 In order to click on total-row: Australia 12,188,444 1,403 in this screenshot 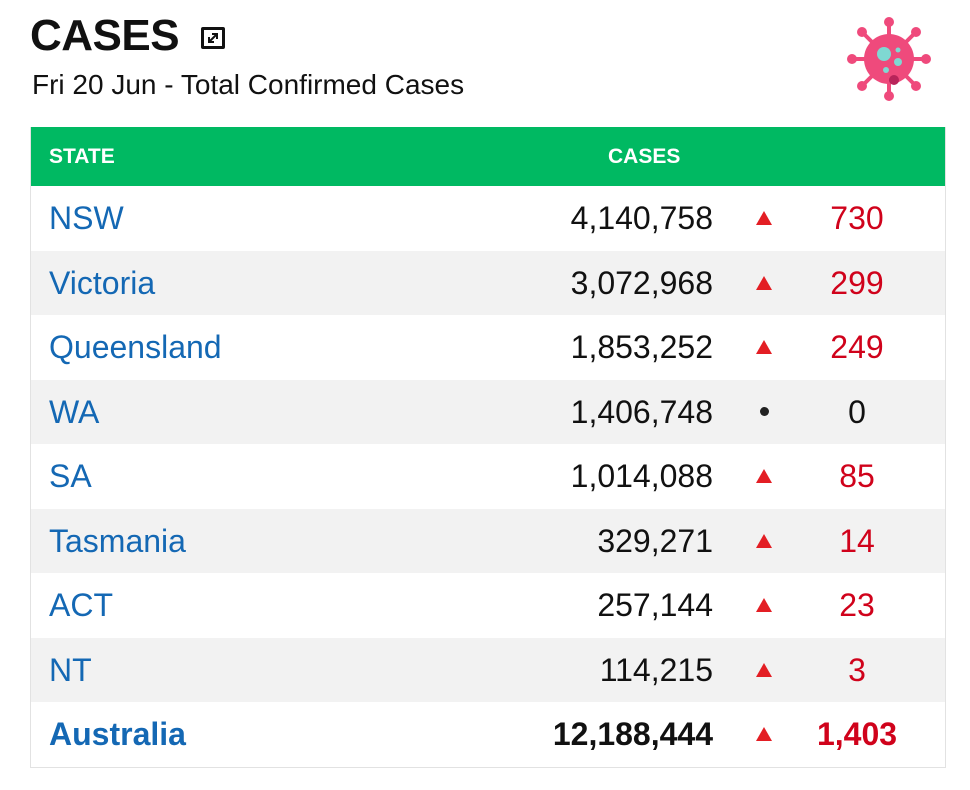, I will do `click(488, 734)`.